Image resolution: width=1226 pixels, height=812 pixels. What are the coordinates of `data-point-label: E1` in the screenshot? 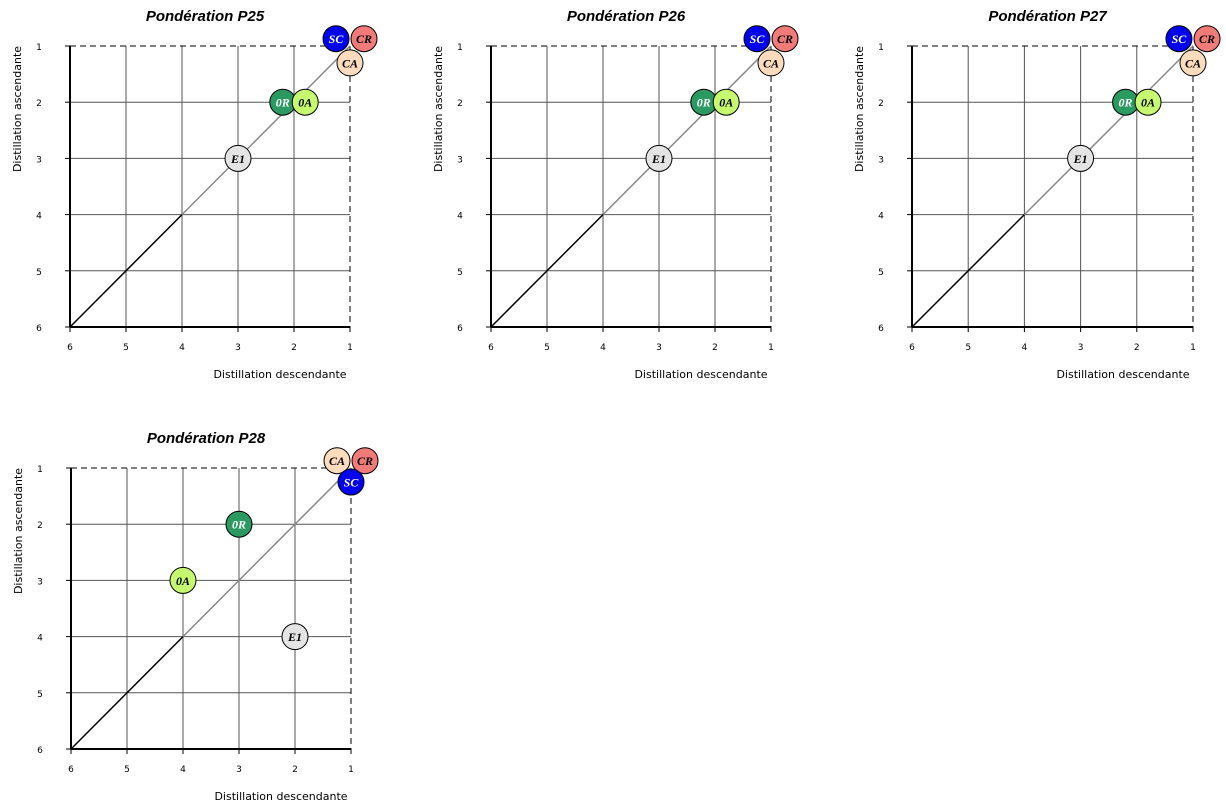 It's located at (658, 159).